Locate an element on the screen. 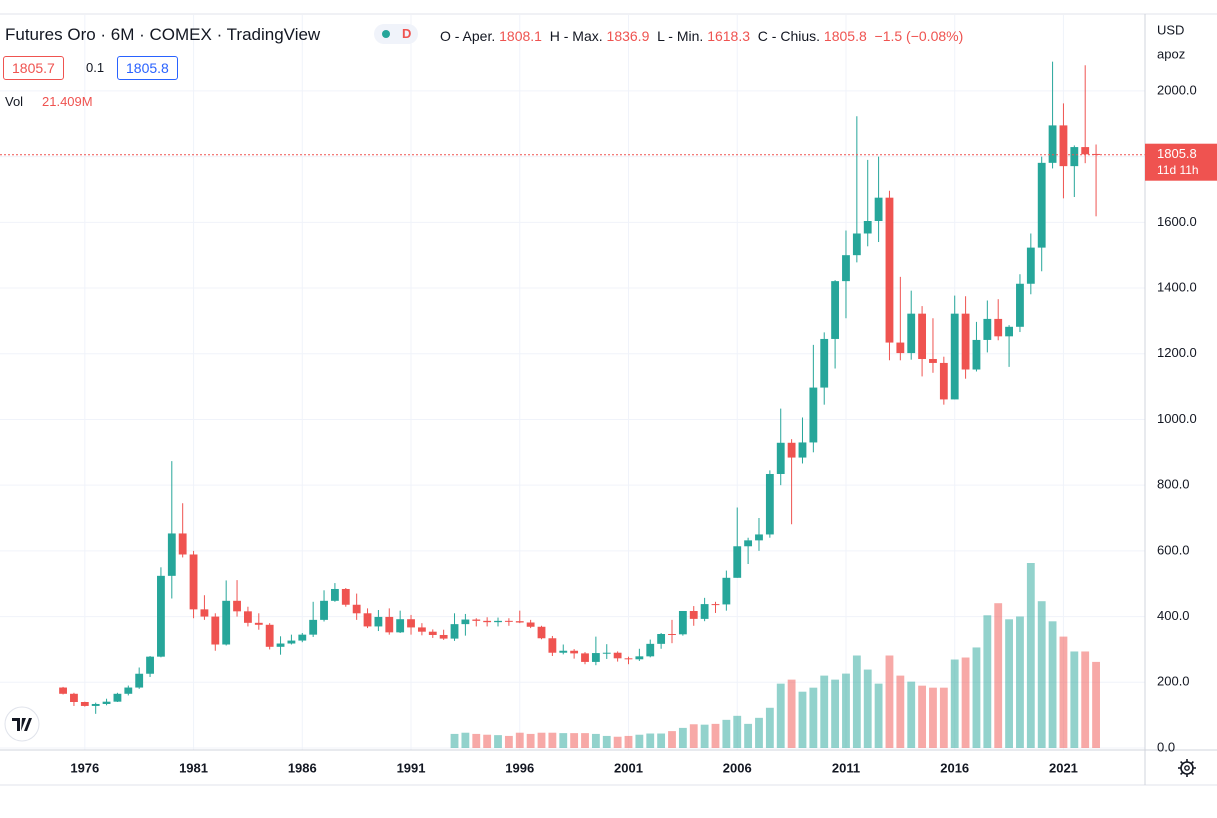 The height and width of the screenshot is (818, 1217). y-tick-label: 200.0 is located at coordinates (1173, 681).